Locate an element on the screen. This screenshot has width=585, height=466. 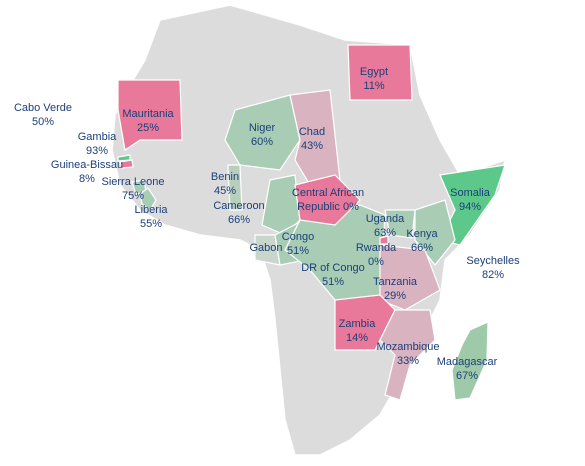
country-label: Liberia 55% is located at coordinates (150, 217).